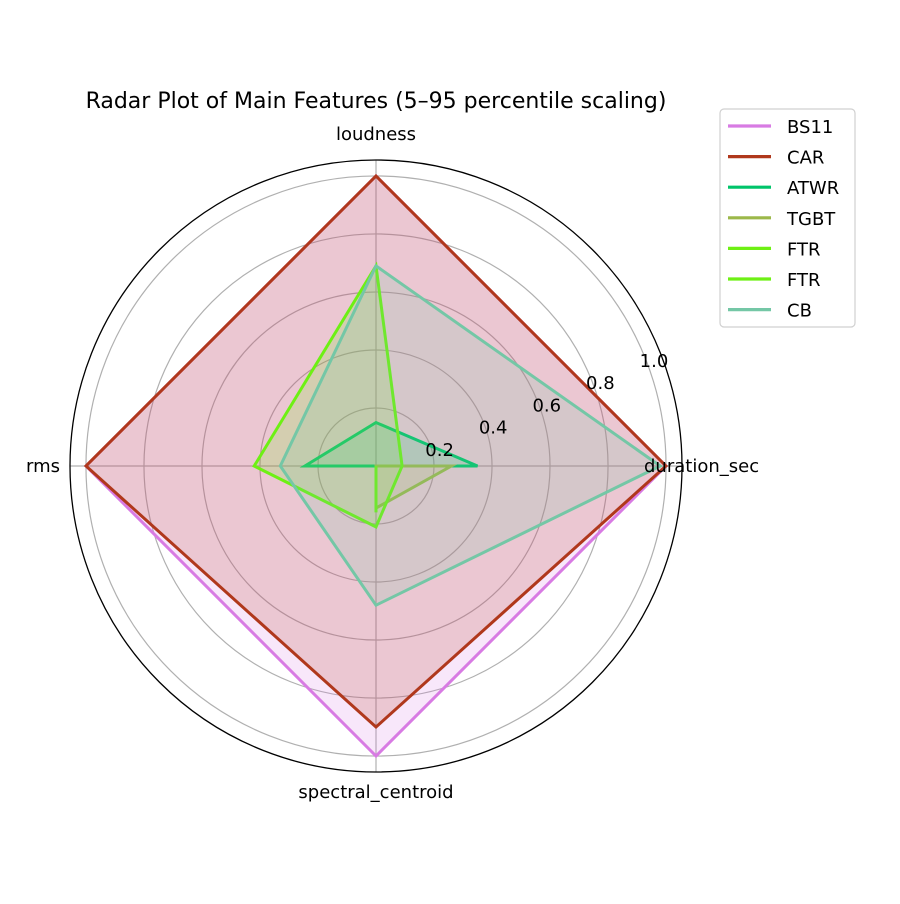 This screenshot has width=900, height=904. What do you see at coordinates (376, 134) in the screenshot?
I see `axis-label: loudness` at bounding box center [376, 134].